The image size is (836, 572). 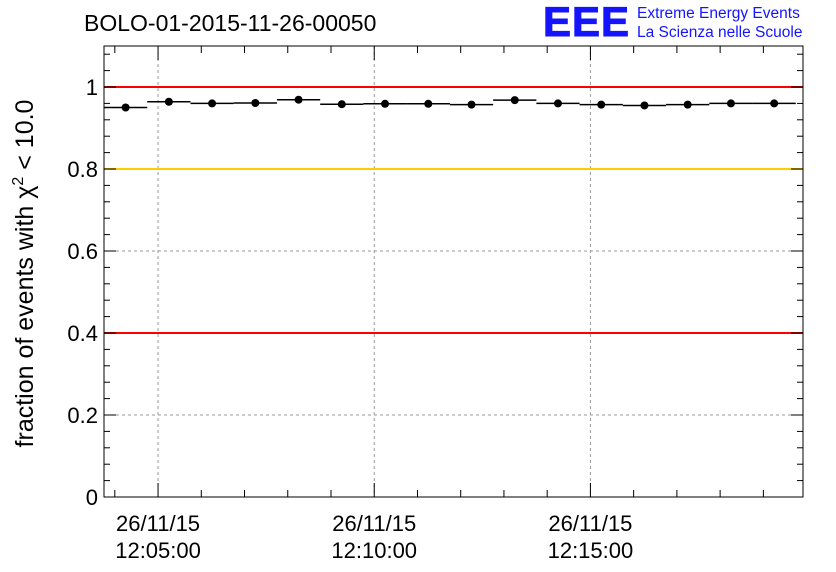 I want to click on logo-line-2: La Scienza nelle Scuole, so click(x=720, y=32).